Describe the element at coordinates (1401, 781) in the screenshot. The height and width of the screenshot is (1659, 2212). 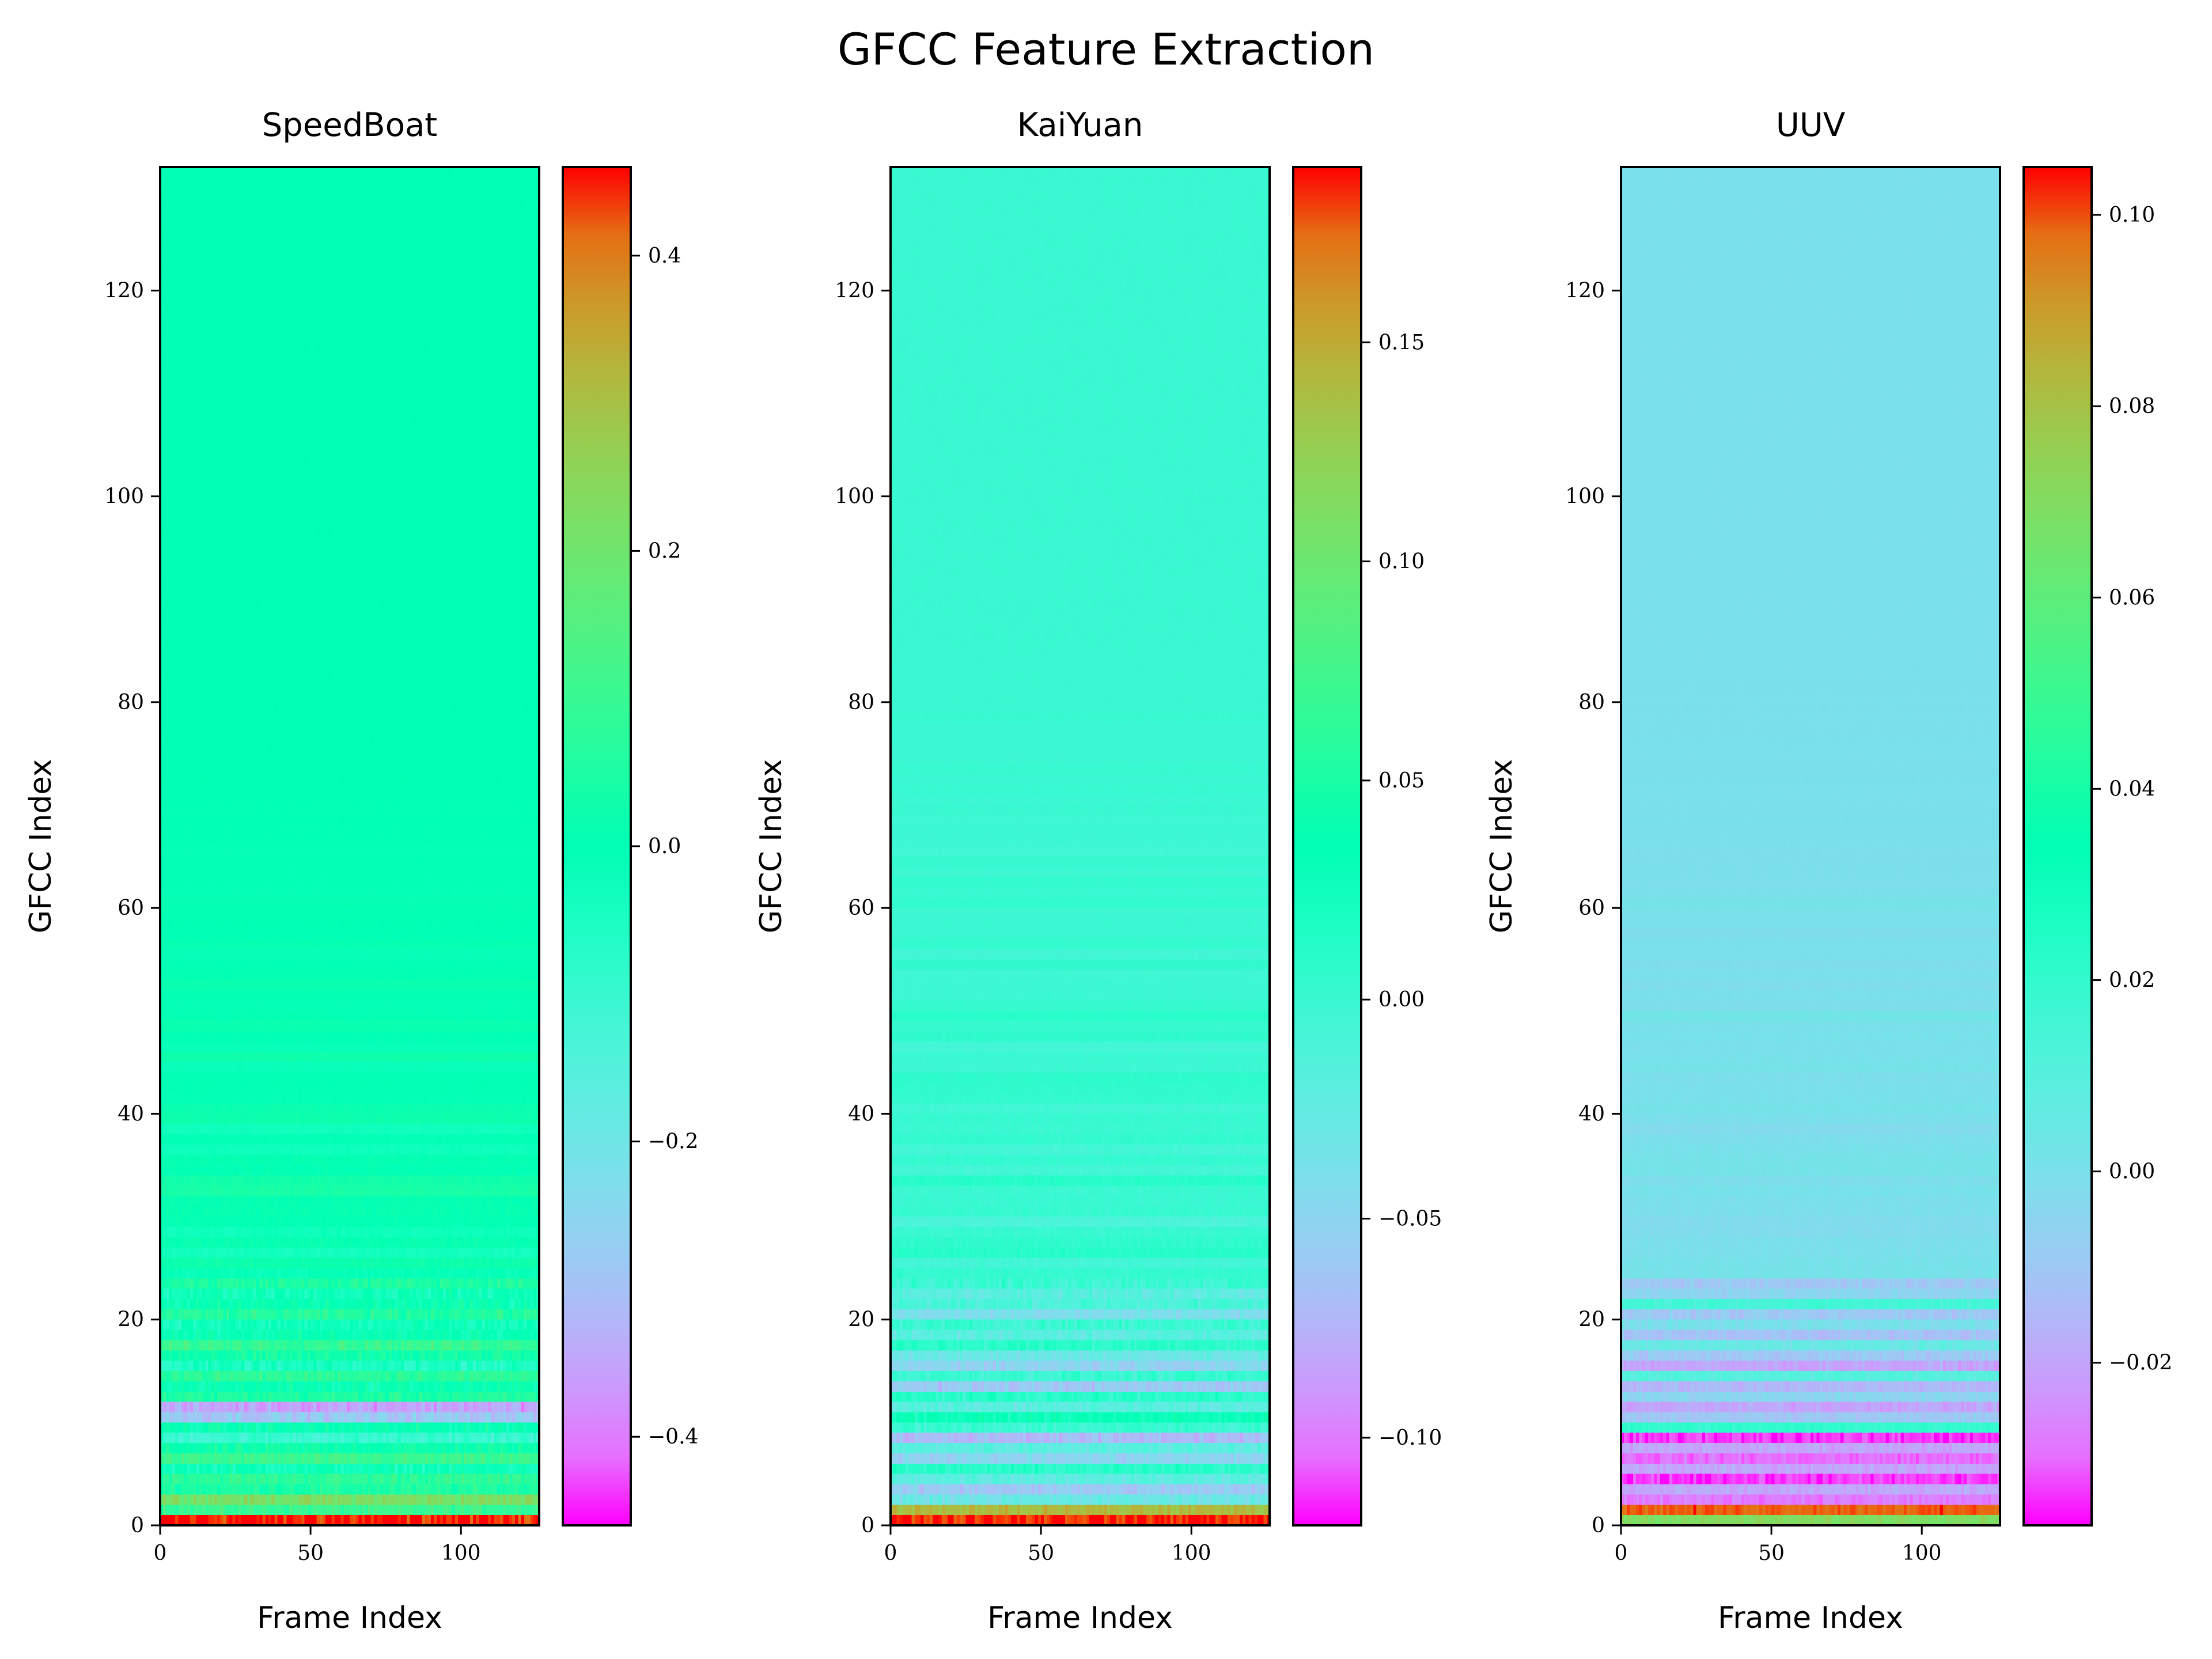
I see `colorbar-tick-label: 0.05` at that location.